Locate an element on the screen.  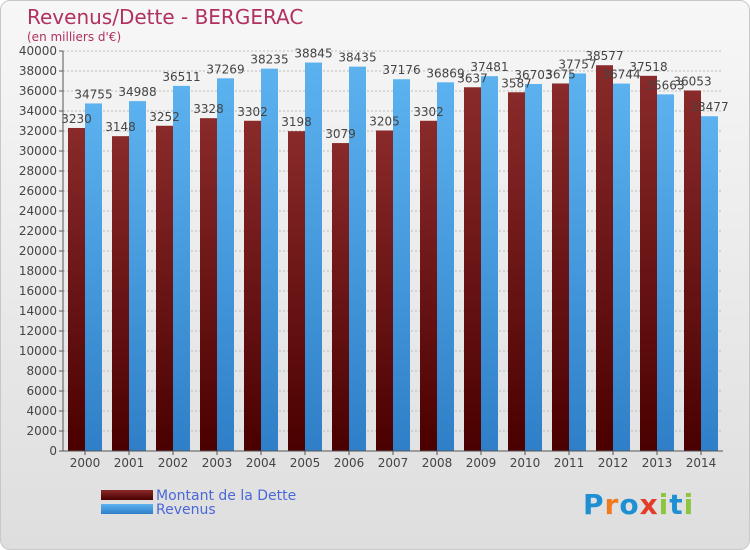
data-label-debt: 38577 is located at coordinates (604, 56).